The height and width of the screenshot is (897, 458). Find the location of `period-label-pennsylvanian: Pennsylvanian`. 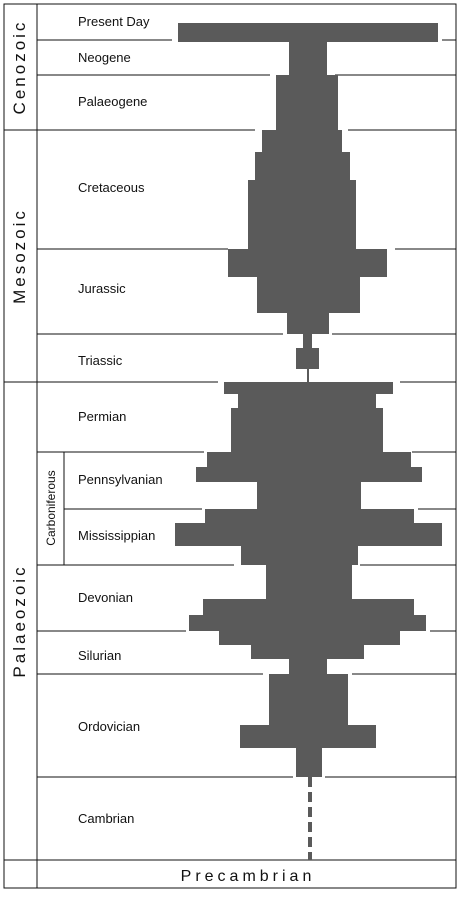

period-label-pennsylvanian: Pennsylvanian is located at coordinates (120, 479).